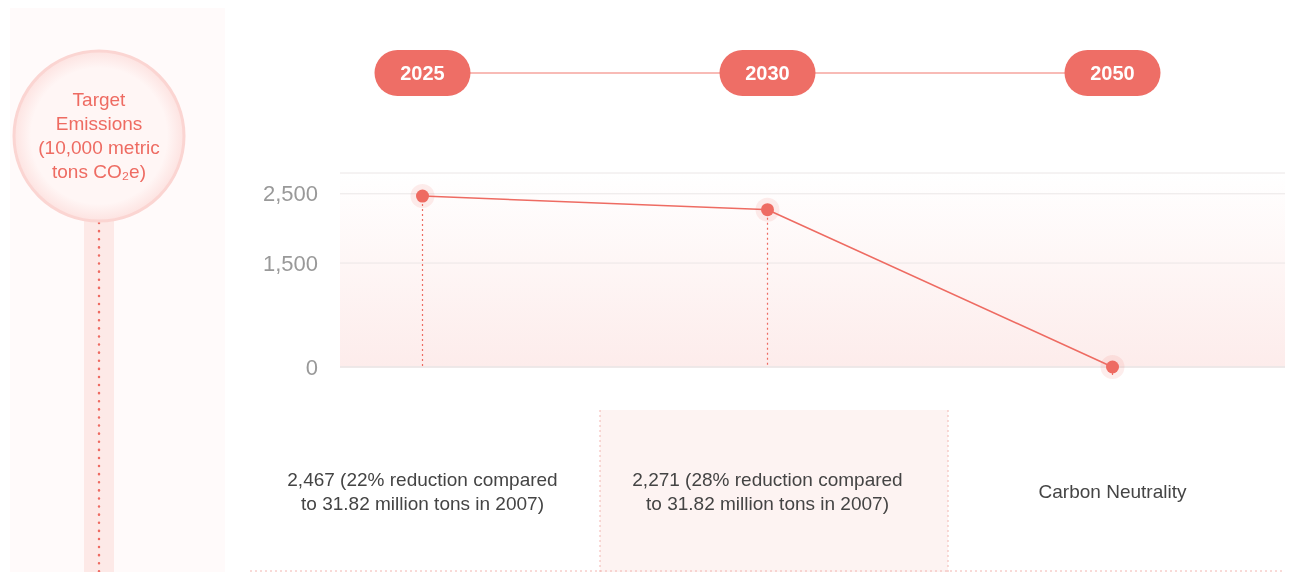 This screenshot has width=1293, height=580. I want to click on x-tick-label: 2050, so click(1112, 73).